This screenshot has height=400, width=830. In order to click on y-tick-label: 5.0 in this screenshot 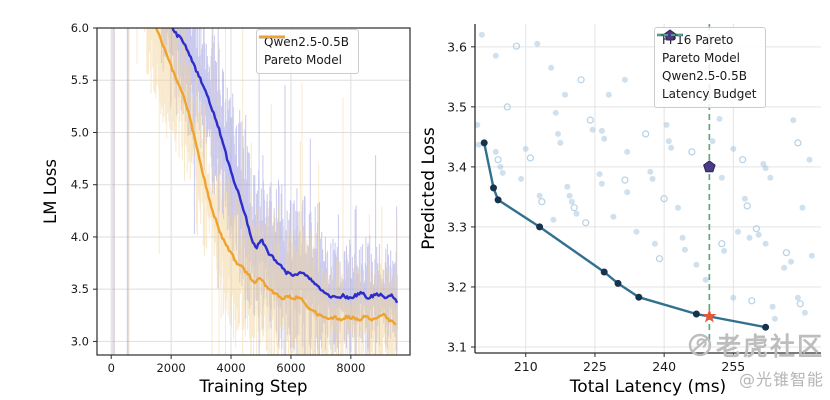, I will do `click(80, 132)`.